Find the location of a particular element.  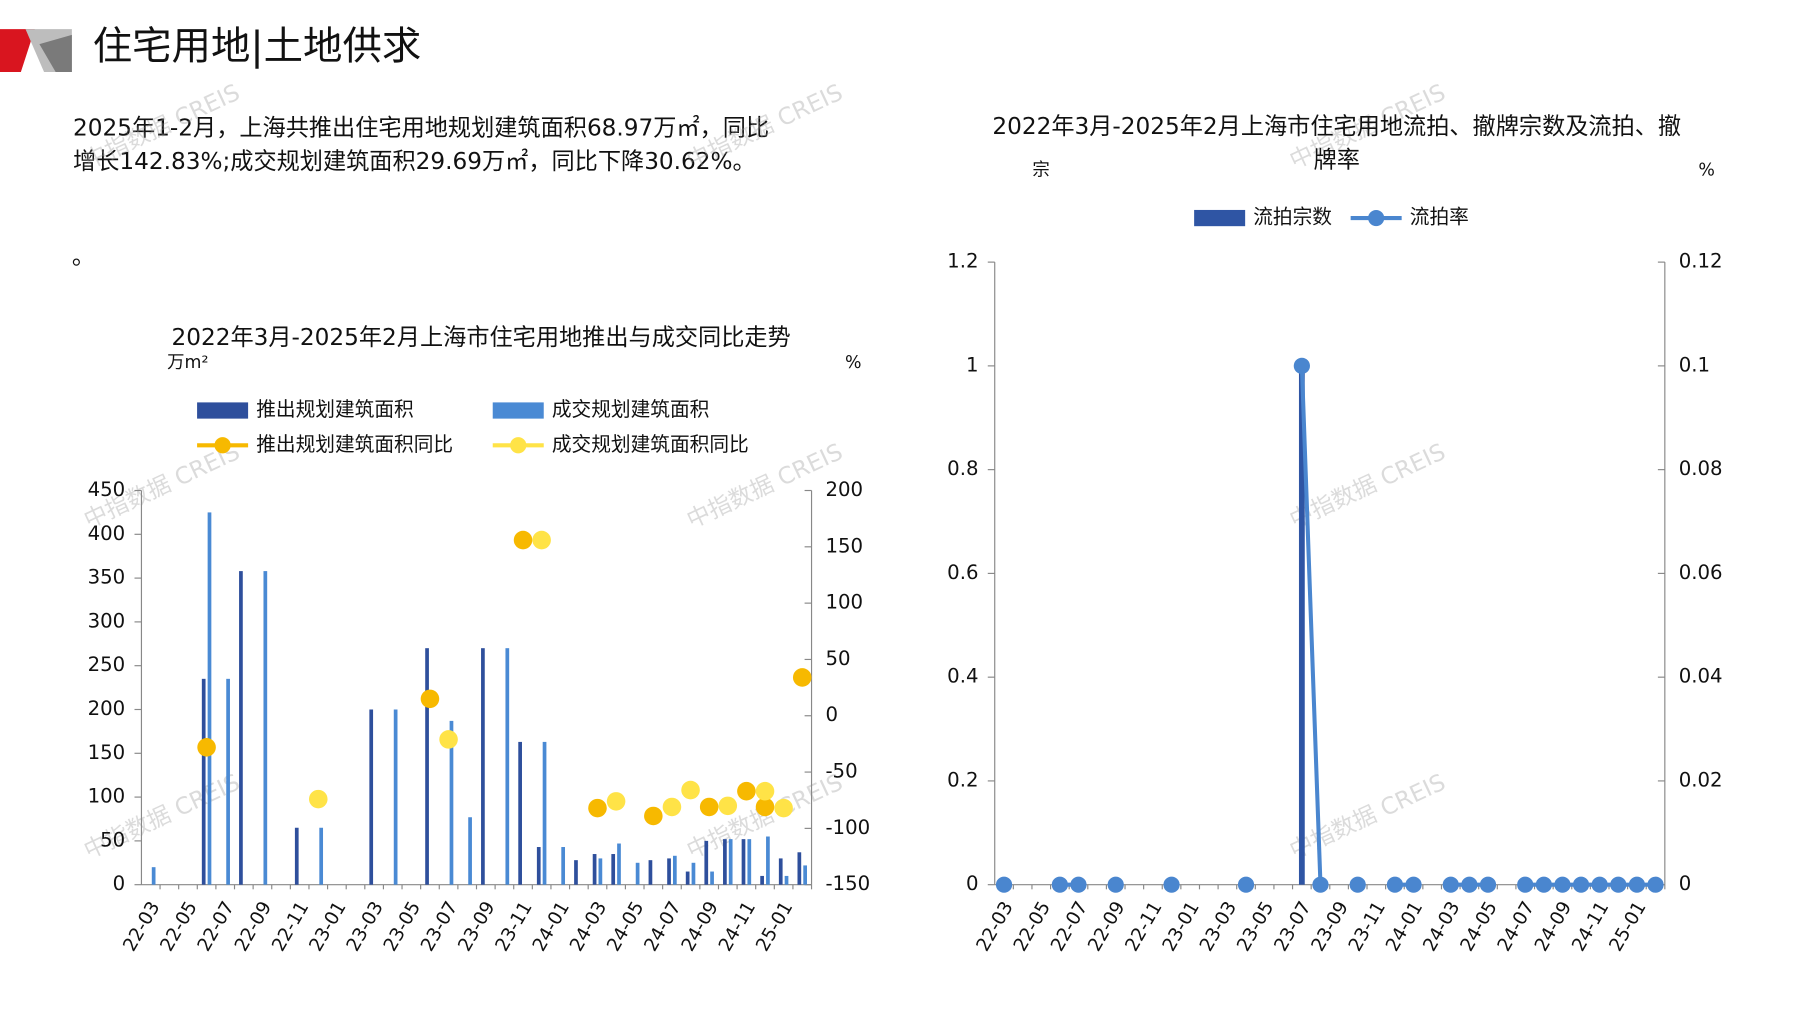

y2-tick-label: -50 is located at coordinates (841, 771).